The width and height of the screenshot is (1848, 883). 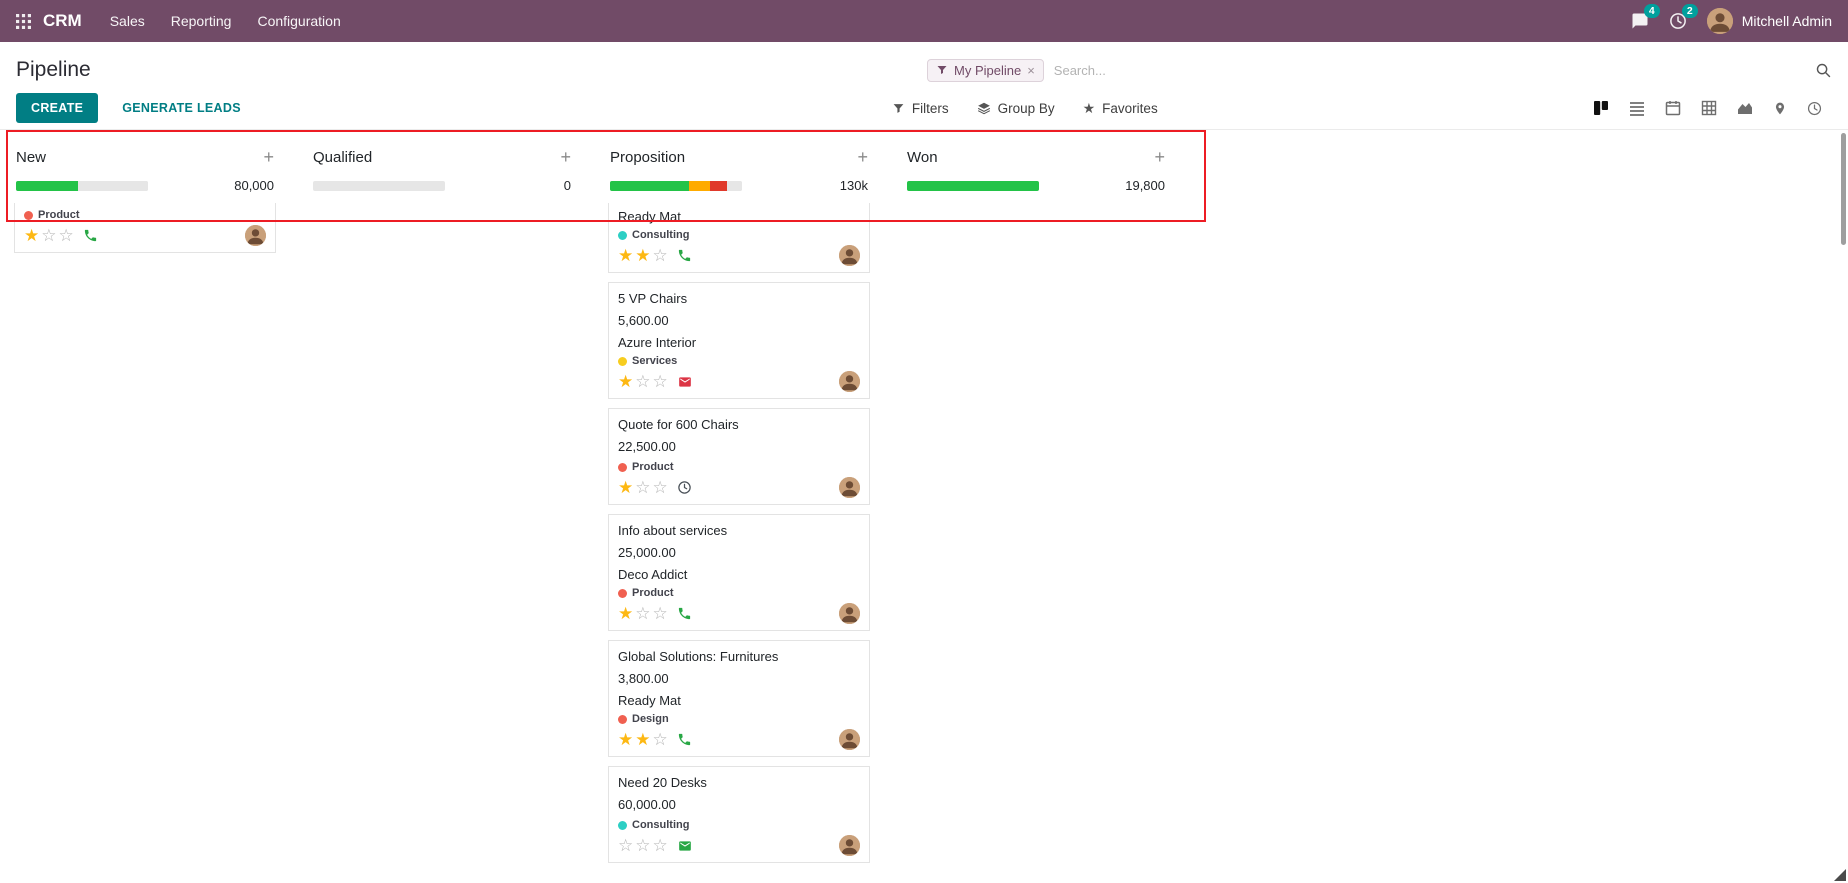 I want to click on nav-menu-sales: Sales, so click(x=127, y=21).